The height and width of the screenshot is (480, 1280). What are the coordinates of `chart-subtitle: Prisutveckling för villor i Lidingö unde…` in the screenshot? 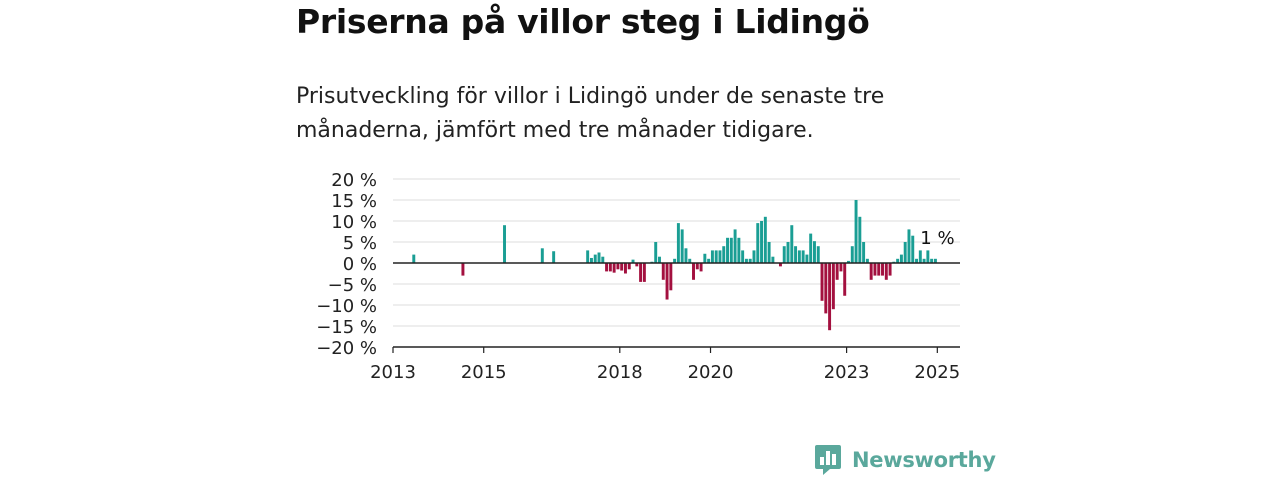 It's located at (590, 113).